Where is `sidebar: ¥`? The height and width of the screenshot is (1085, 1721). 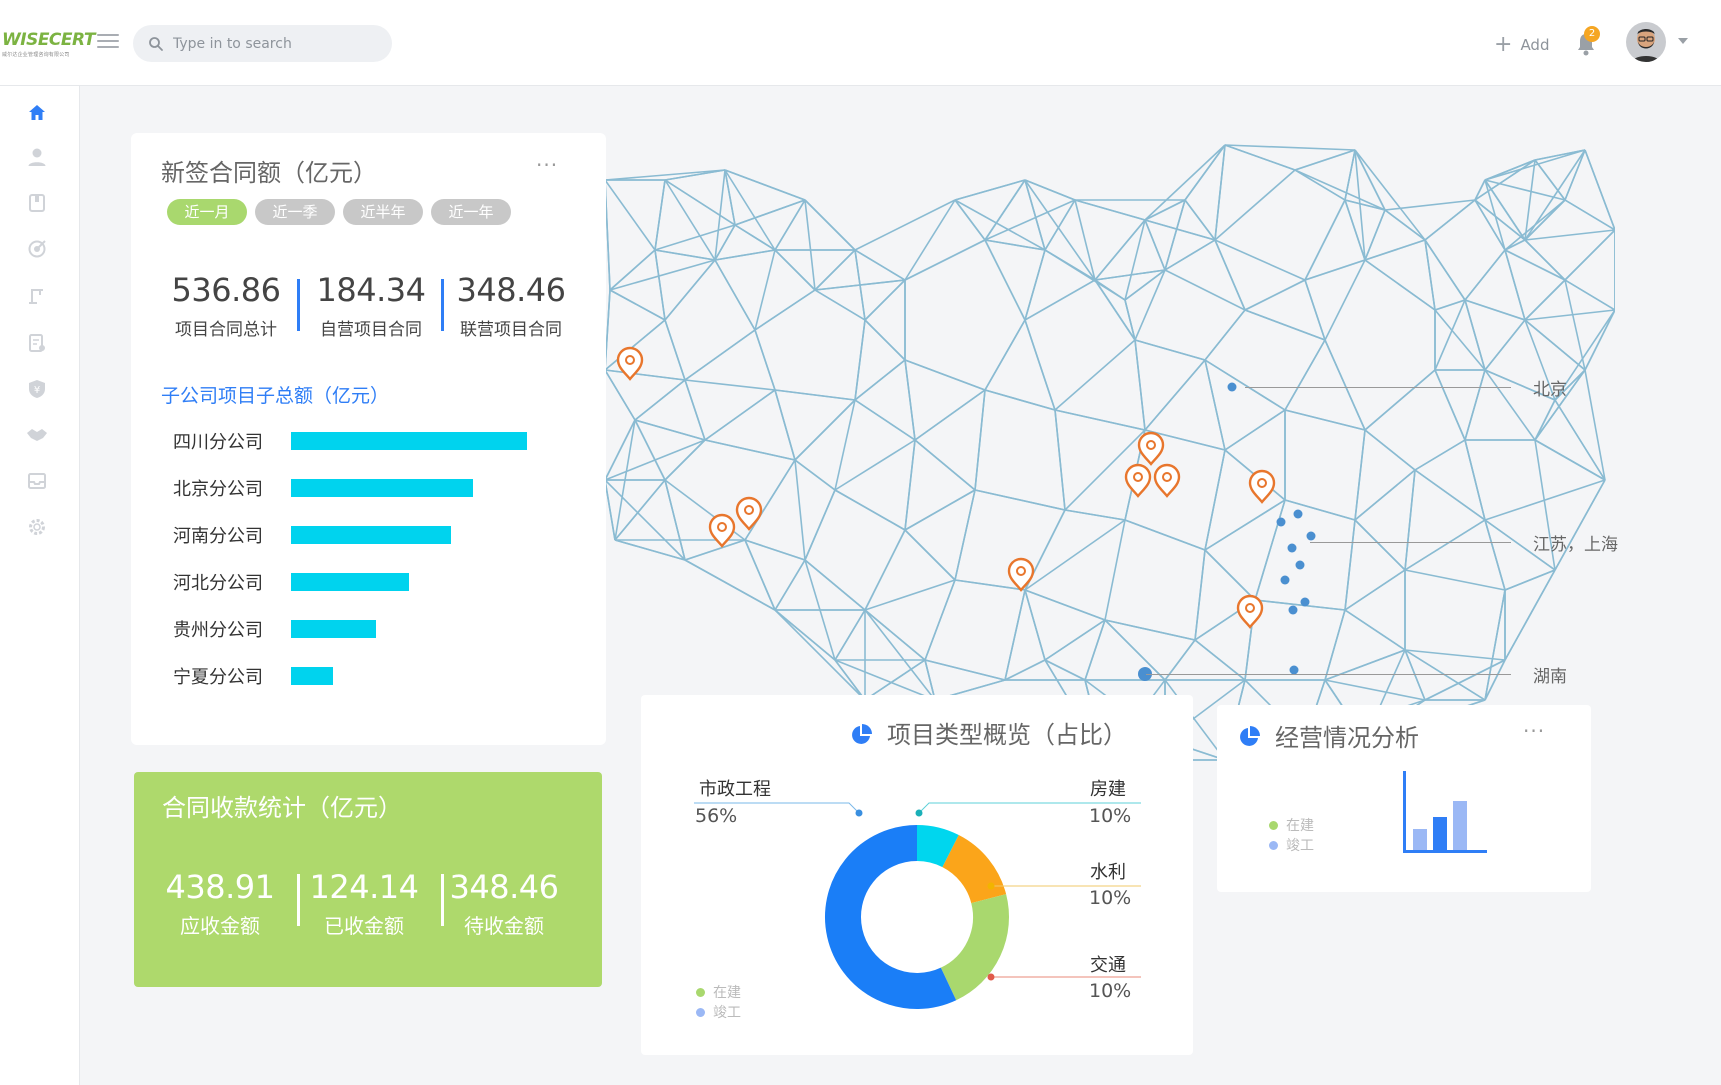
sidebar: ¥ is located at coordinates (40, 585).